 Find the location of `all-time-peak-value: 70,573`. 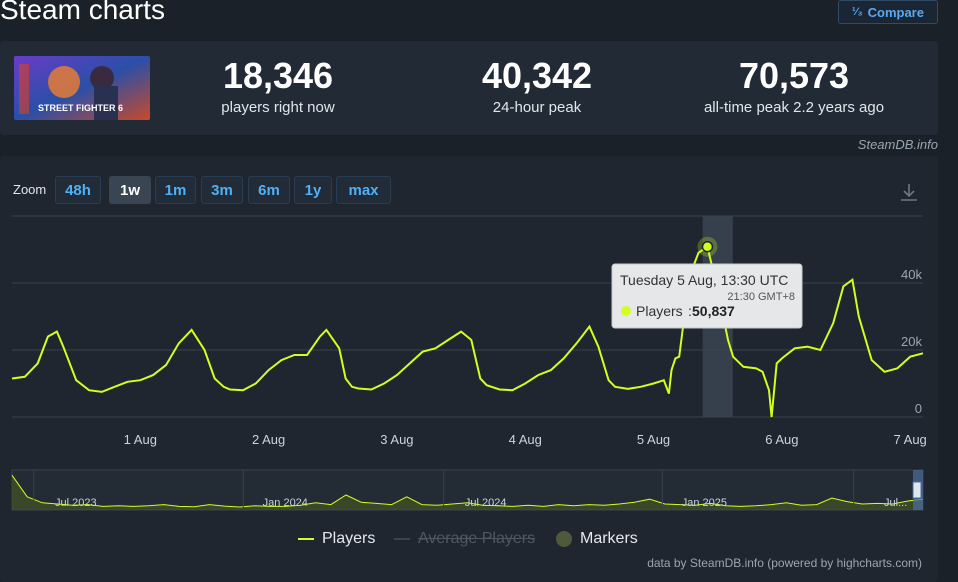

all-time-peak-value: 70,573 is located at coordinates (794, 75).